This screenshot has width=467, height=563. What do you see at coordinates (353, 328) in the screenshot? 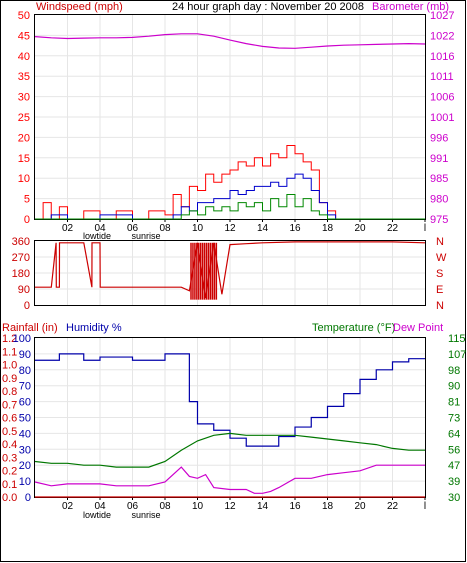
I see `temperature-label: Temperature (°F)` at bounding box center [353, 328].